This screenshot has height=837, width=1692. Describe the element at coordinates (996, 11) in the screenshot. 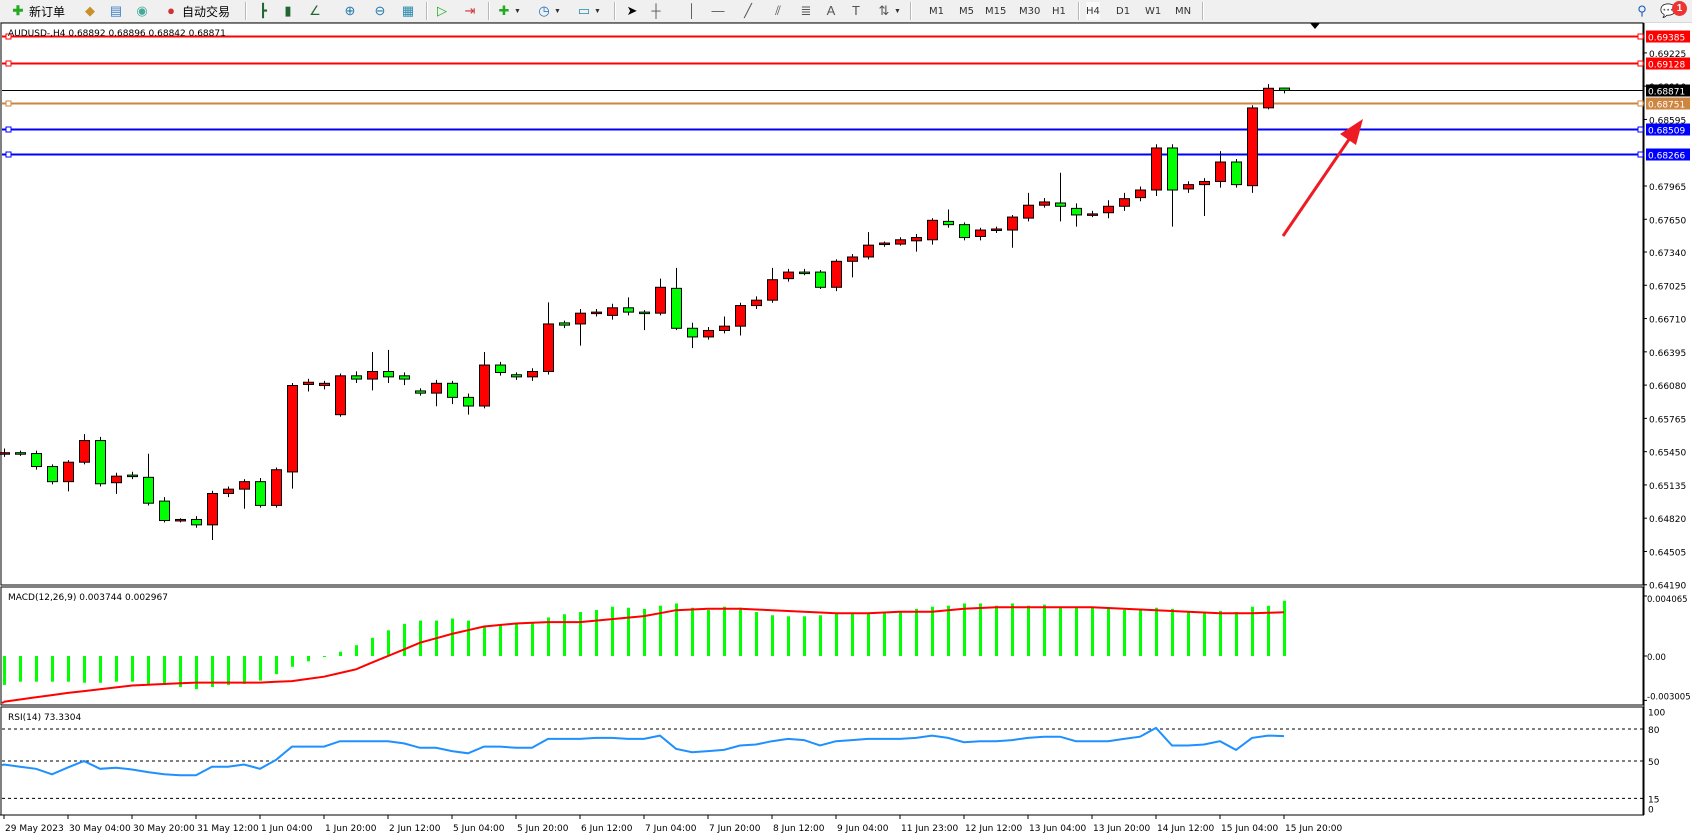

I see `timeframe-m15: M15` at that location.